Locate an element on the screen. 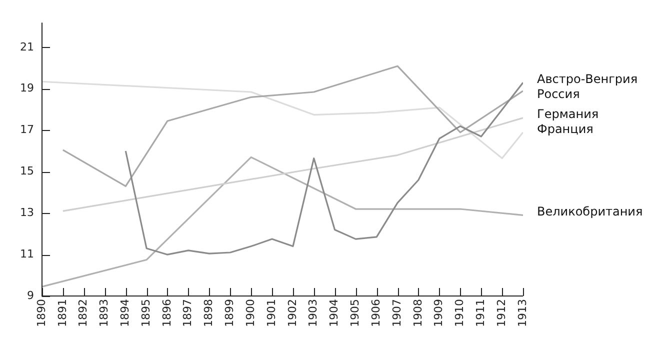 The image size is (651, 340). x-tick-label: 1909 is located at coordinates (439, 313).